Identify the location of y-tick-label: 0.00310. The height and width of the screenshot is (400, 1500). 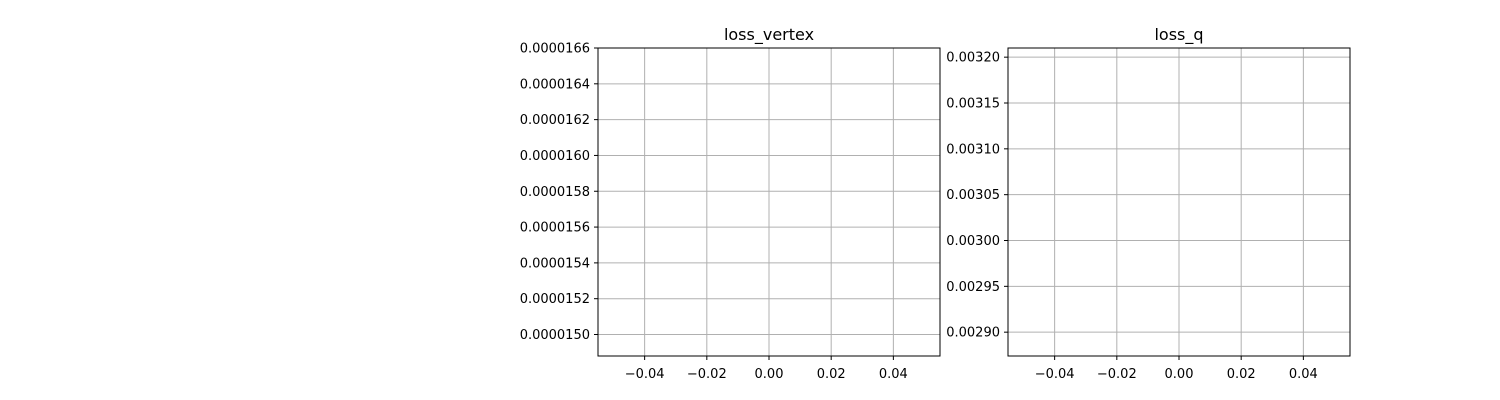
(973, 149).